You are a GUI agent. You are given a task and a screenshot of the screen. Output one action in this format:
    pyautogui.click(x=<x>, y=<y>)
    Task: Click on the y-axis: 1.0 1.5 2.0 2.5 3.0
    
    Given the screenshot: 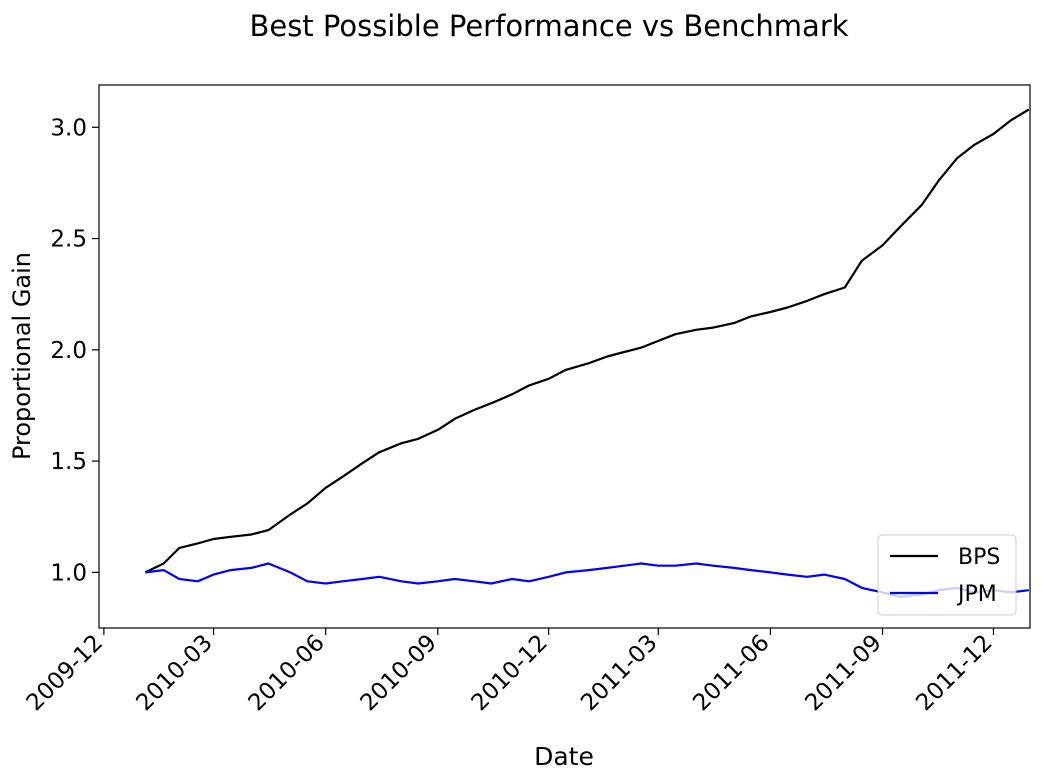 What is the action you would take?
    pyautogui.click(x=74, y=350)
    